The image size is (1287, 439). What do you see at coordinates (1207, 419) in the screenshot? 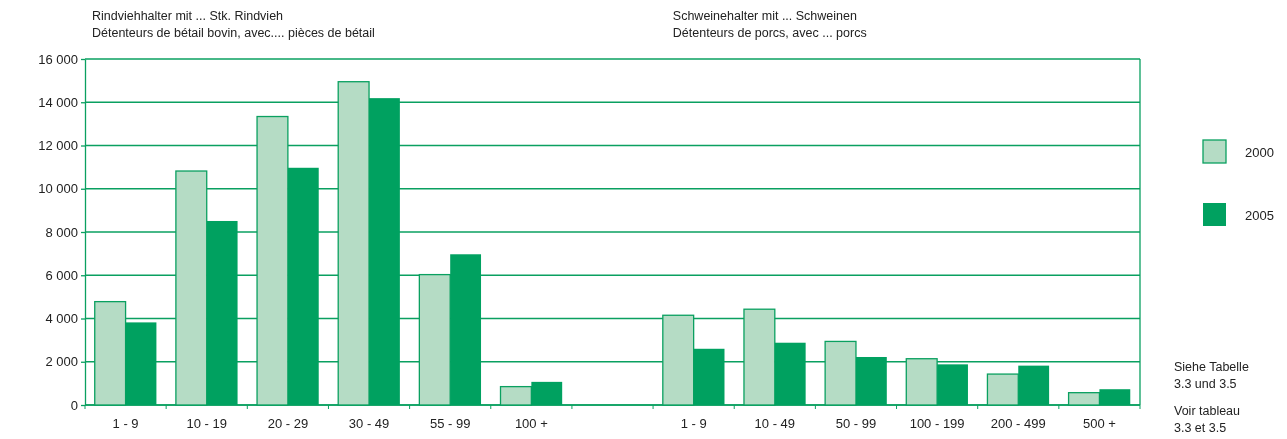
I see `text: Voir tableau 3.3 et 3.5` at bounding box center [1207, 419].